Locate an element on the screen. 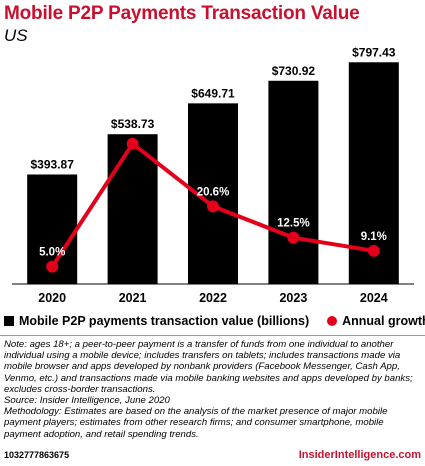 This screenshot has height=466, width=425. growth-label-2020: 5.0% is located at coordinates (52, 253).